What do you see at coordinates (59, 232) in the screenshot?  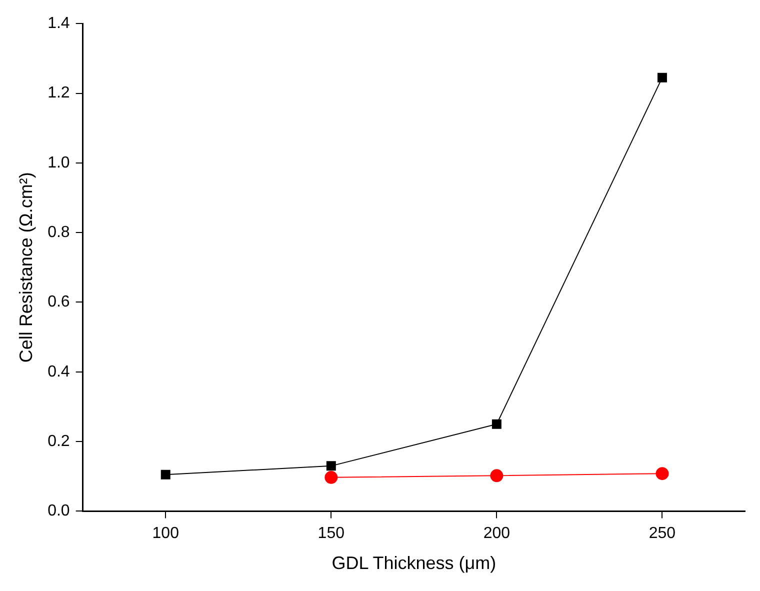 I see `y-tick-label: 0.8` at bounding box center [59, 232].